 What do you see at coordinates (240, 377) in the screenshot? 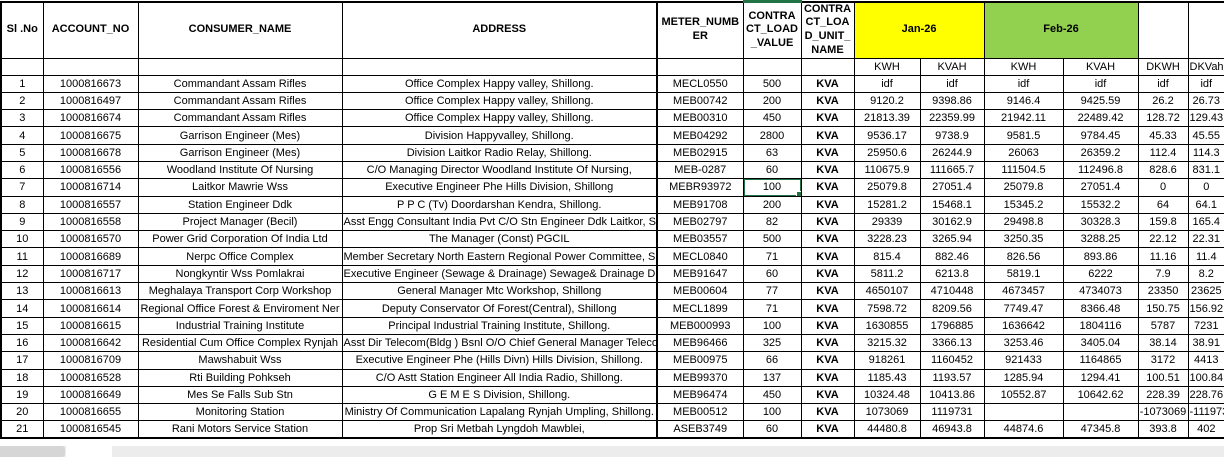
I see `cell-consumer_name-row18: Rti Building Pohkseh` at bounding box center [240, 377].